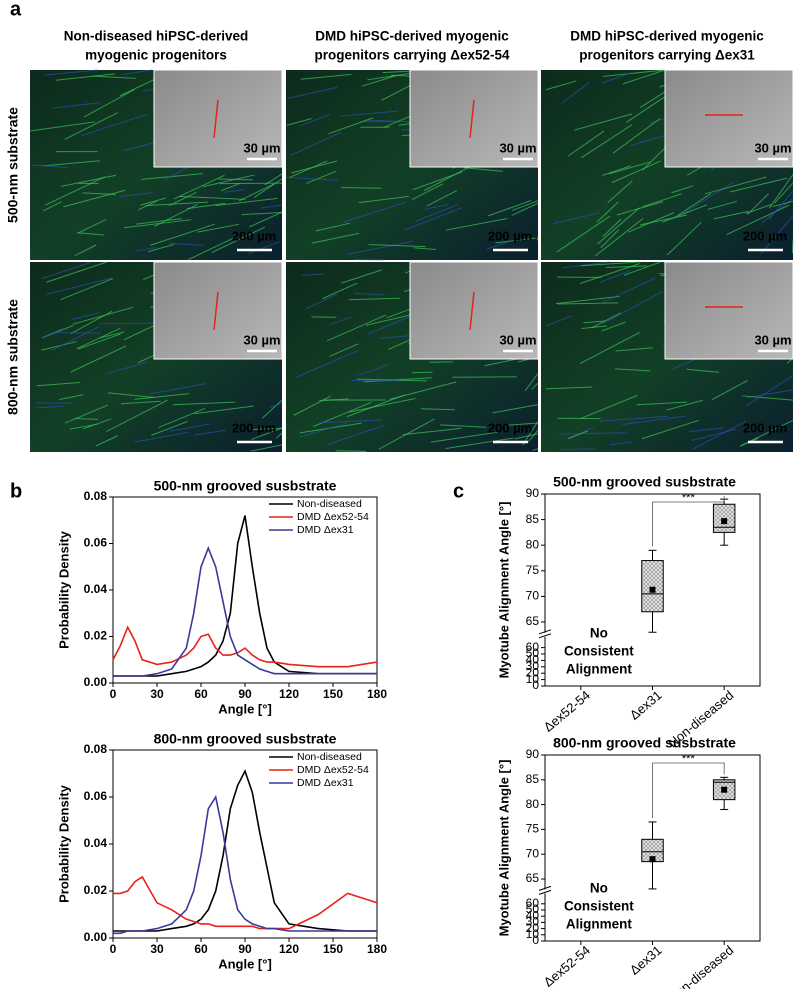 The width and height of the screenshot is (800, 989). What do you see at coordinates (599, 924) in the screenshot?
I see `annotation: Alignment` at bounding box center [599, 924].